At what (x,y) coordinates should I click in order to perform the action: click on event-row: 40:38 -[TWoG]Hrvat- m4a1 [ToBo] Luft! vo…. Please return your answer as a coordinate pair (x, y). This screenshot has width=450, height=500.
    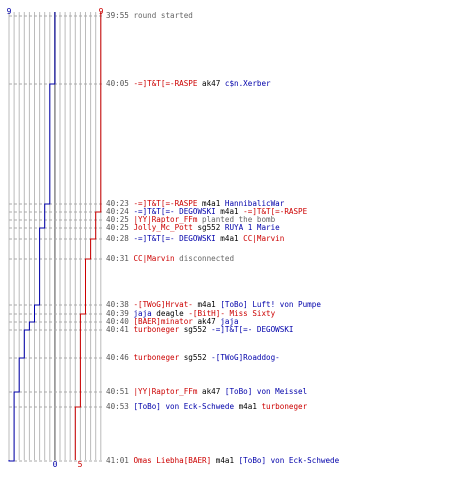
    Looking at the image, I should click on (213, 305).